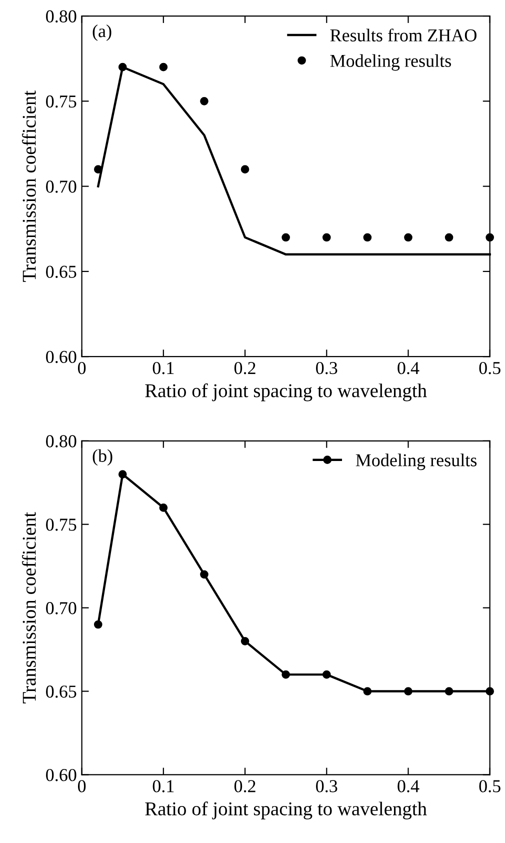 The width and height of the screenshot is (505, 843). What do you see at coordinates (102, 457) in the screenshot?
I see `annotation: (b)` at bounding box center [102, 457].